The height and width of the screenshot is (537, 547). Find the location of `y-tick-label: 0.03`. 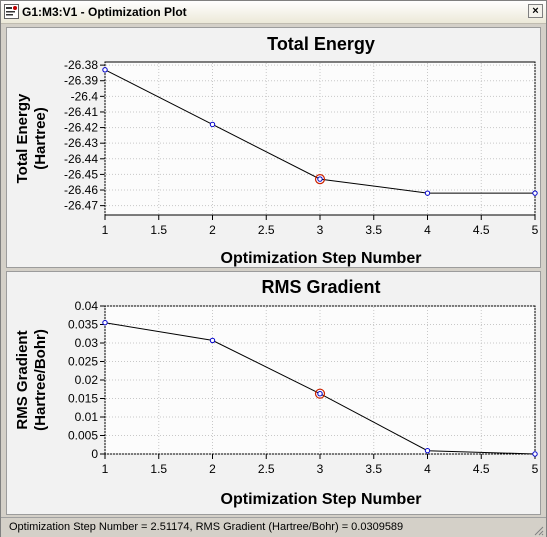

y-tick-label: 0.03 is located at coordinates (87, 343).